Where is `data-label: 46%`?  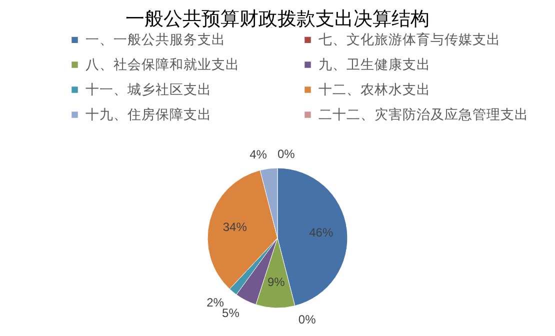
data-label: 46% is located at coordinates (321, 232).